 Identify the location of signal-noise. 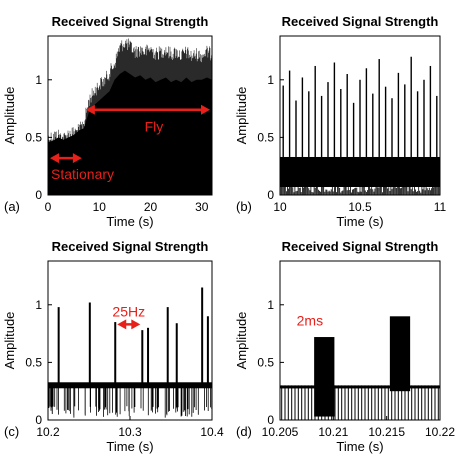
(130, 402).